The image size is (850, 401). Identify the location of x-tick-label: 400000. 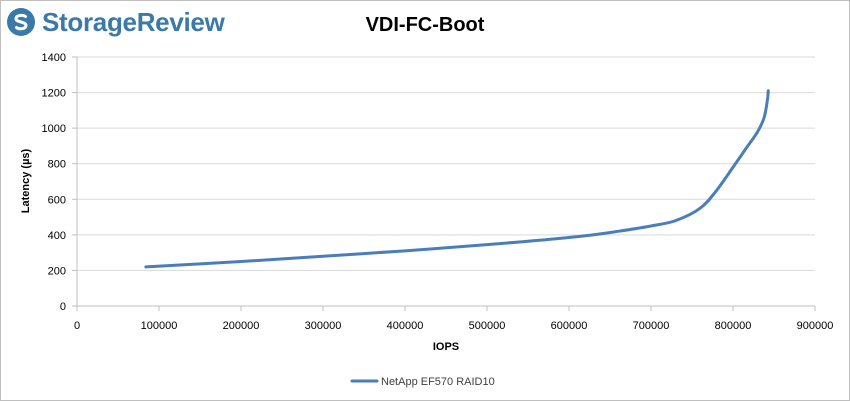
(405, 326).